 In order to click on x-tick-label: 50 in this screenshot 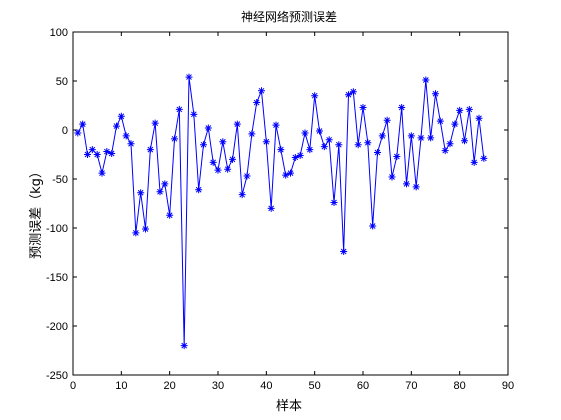, I will do `click(315, 386)`.